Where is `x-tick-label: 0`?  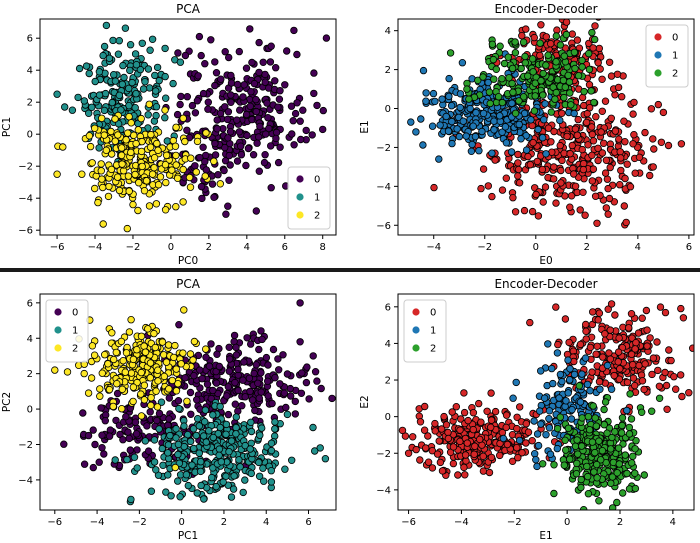 x-tick-label: 0 is located at coordinates (536, 247).